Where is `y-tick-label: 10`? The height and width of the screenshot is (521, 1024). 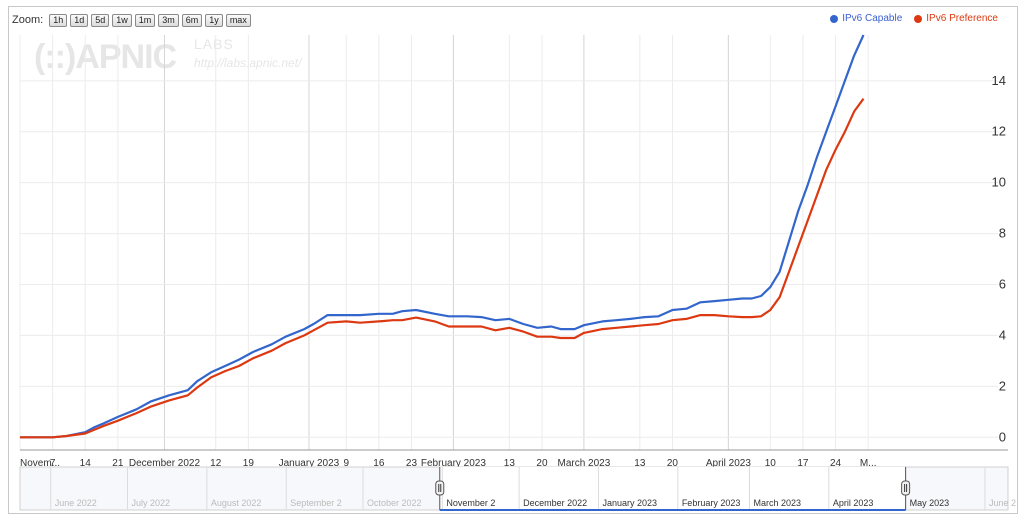
y-tick-label: 10 is located at coordinates (999, 182).